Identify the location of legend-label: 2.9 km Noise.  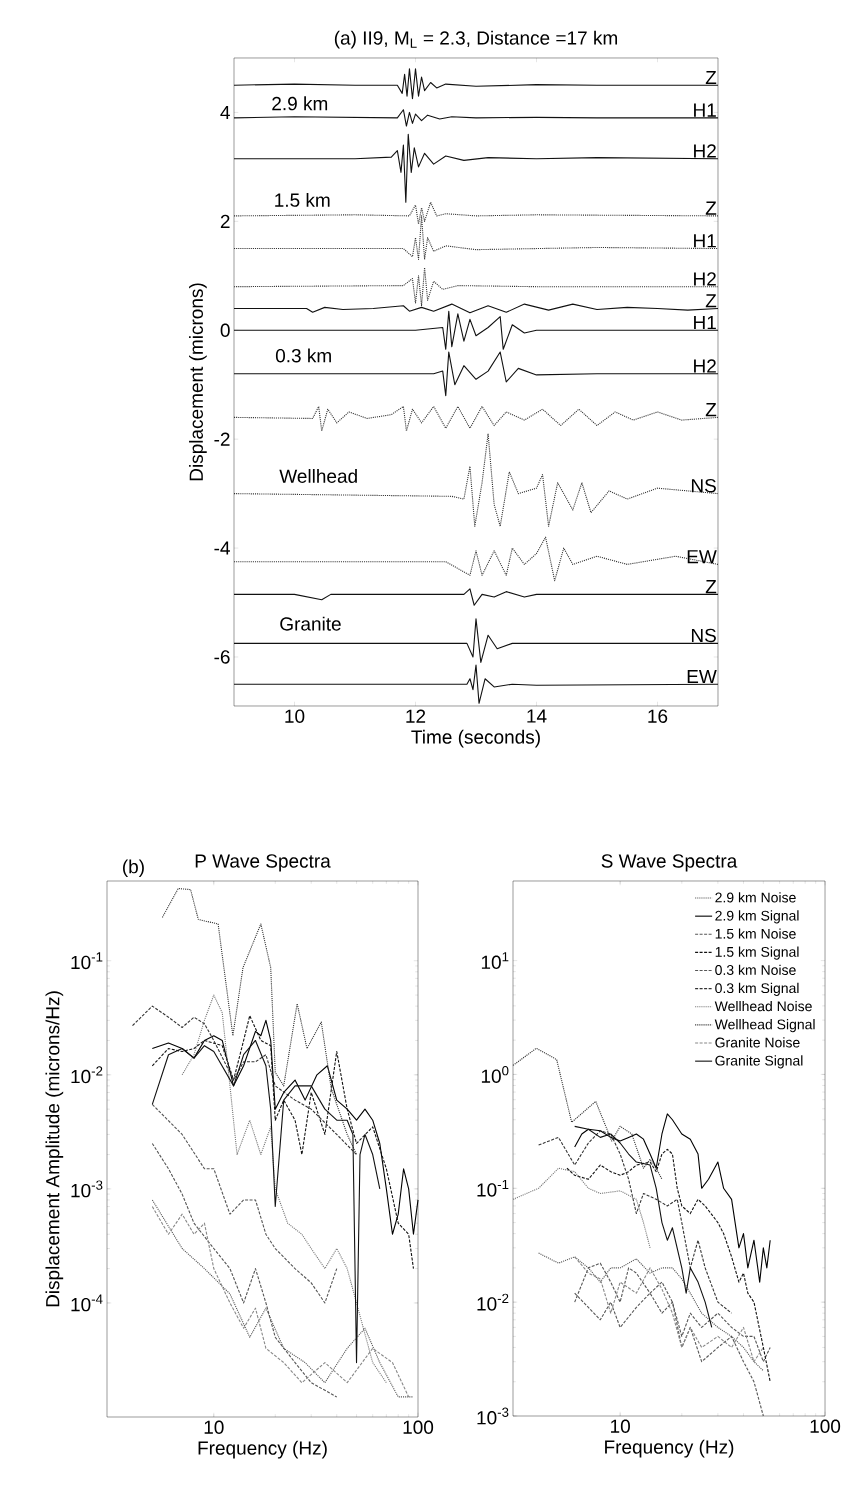
(755, 897).